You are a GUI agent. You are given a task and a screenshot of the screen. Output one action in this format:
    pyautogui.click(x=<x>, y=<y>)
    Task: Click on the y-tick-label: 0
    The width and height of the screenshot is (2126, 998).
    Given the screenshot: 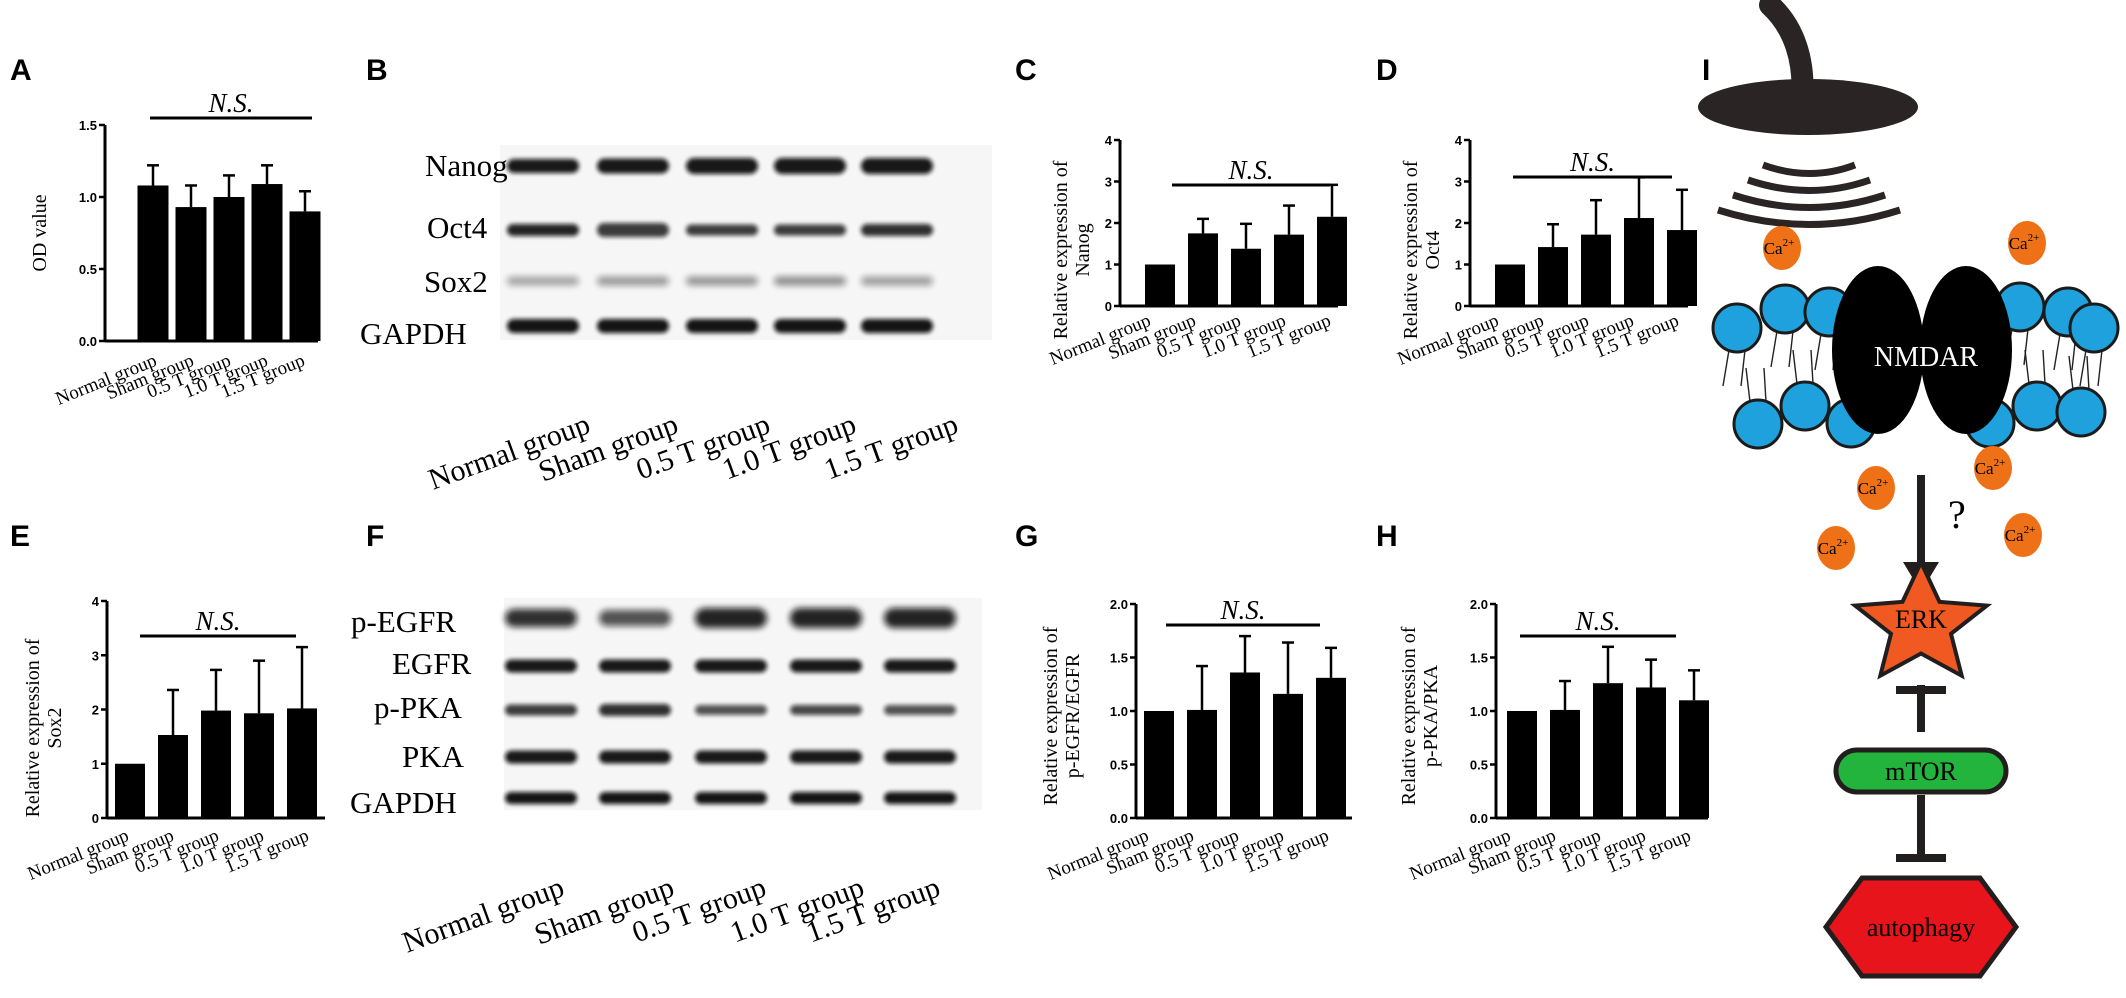 What is the action you would take?
    pyautogui.click(x=95, y=818)
    